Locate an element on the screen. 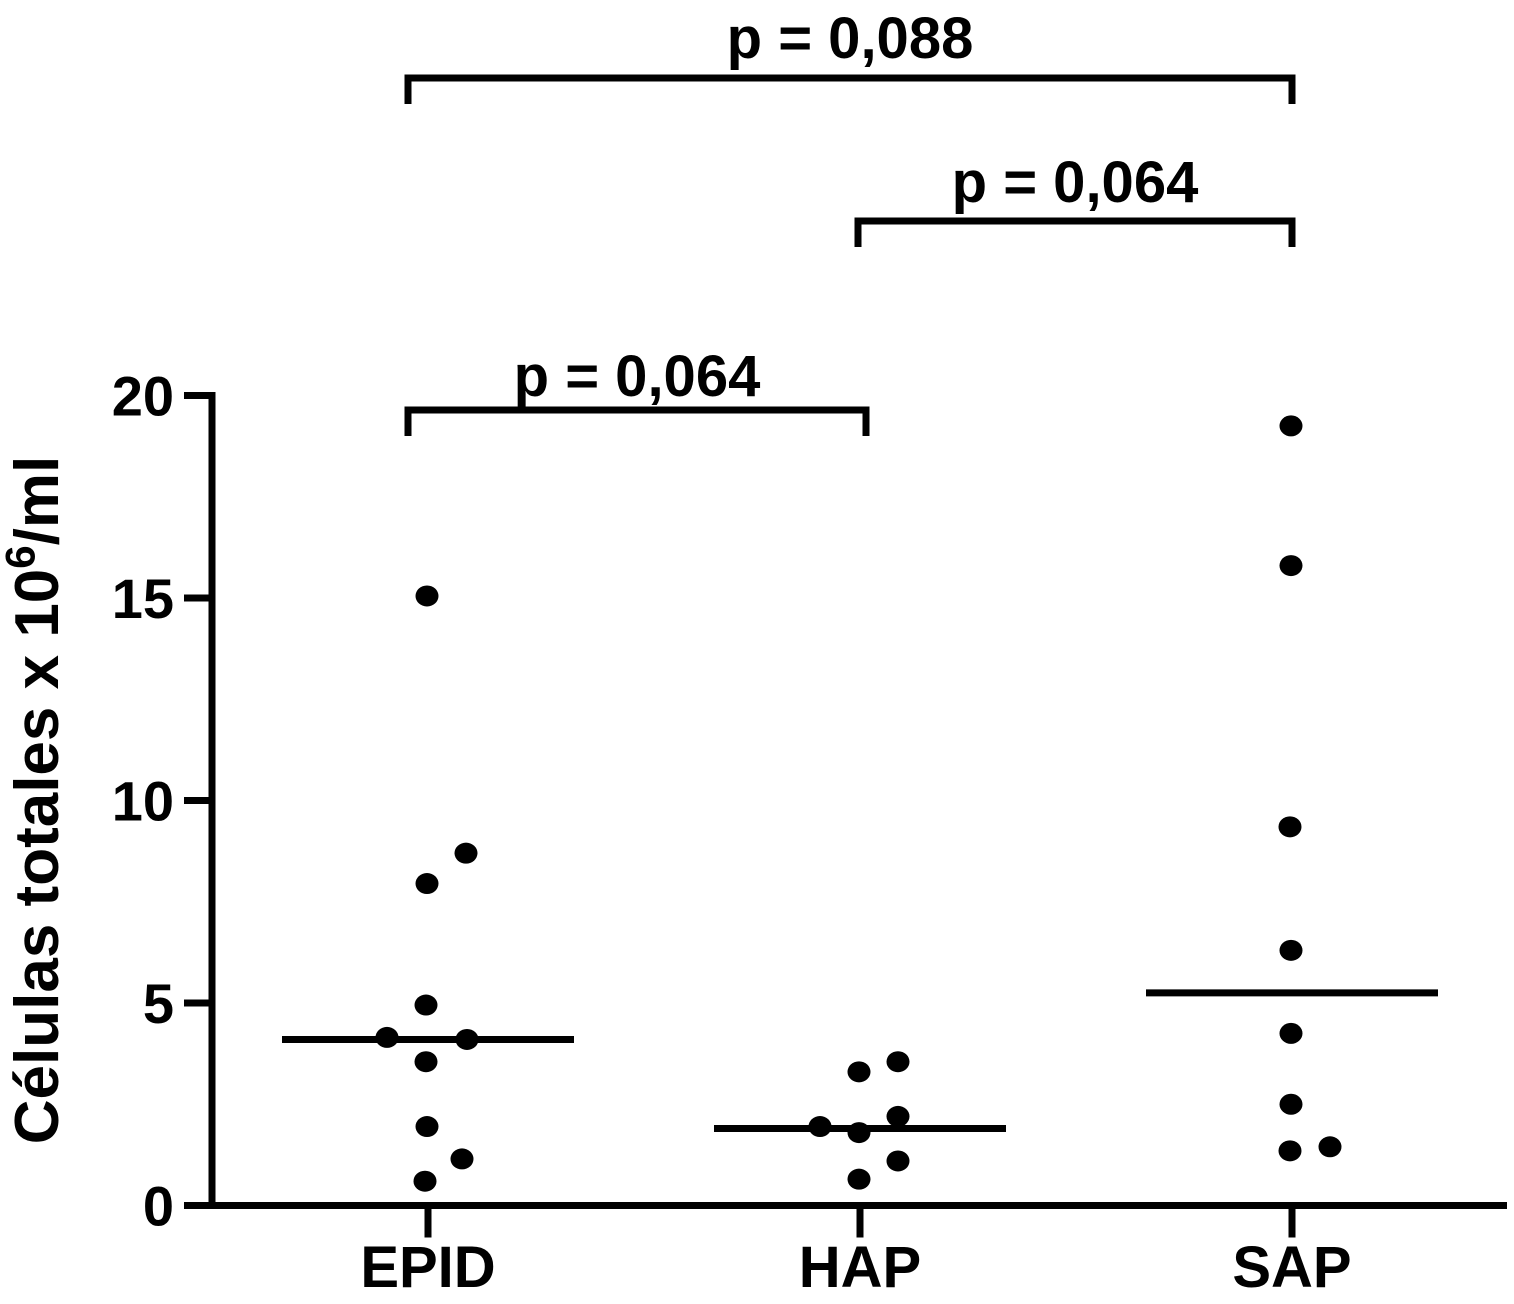 This screenshot has width=1514, height=1304. y-tick-label: 15 is located at coordinates (143, 598).